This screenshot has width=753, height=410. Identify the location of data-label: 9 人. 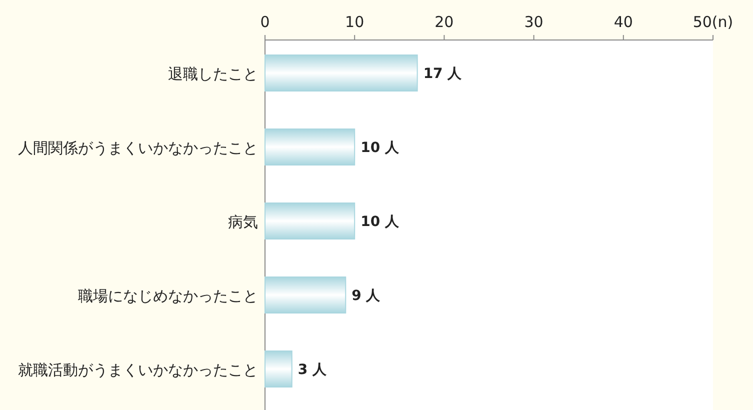
(367, 296).